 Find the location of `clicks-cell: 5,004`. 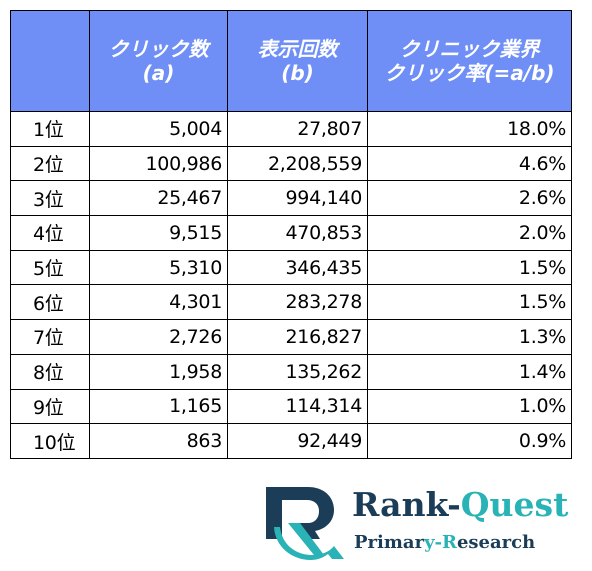

clicks-cell: 5,004 is located at coordinates (158, 129).